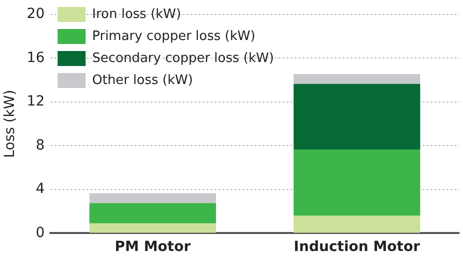  I want to click on y-tick-label: 4, so click(40, 189).